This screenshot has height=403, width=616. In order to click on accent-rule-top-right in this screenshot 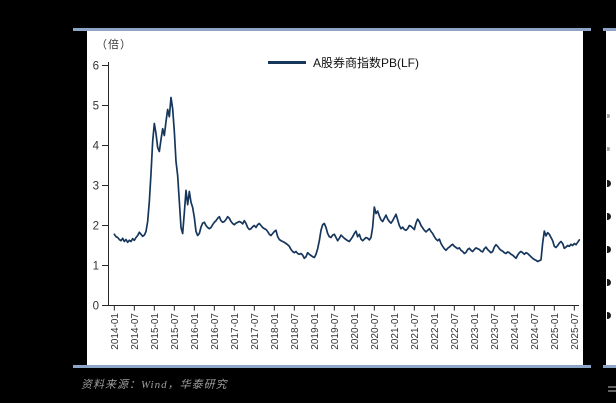, I will do `click(609, 29)`.